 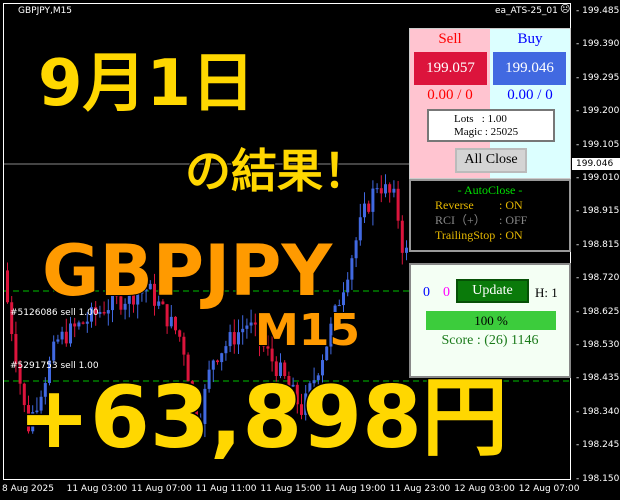 I want to click on time-tick: 11 Aug 03:00, so click(x=97, y=489).